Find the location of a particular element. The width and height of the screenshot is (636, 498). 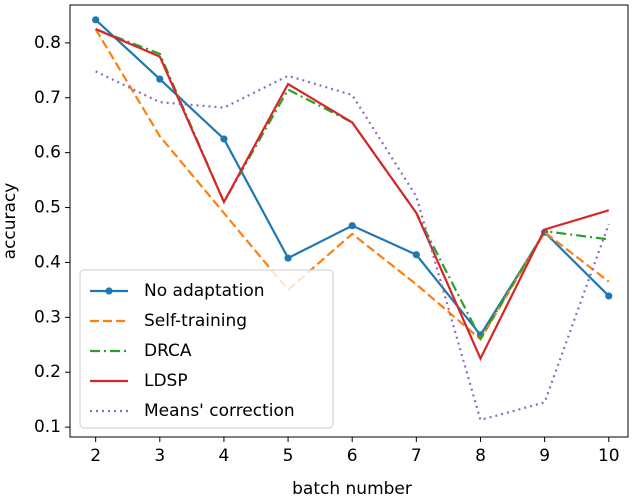

x-tick-label: 8 is located at coordinates (480, 456).